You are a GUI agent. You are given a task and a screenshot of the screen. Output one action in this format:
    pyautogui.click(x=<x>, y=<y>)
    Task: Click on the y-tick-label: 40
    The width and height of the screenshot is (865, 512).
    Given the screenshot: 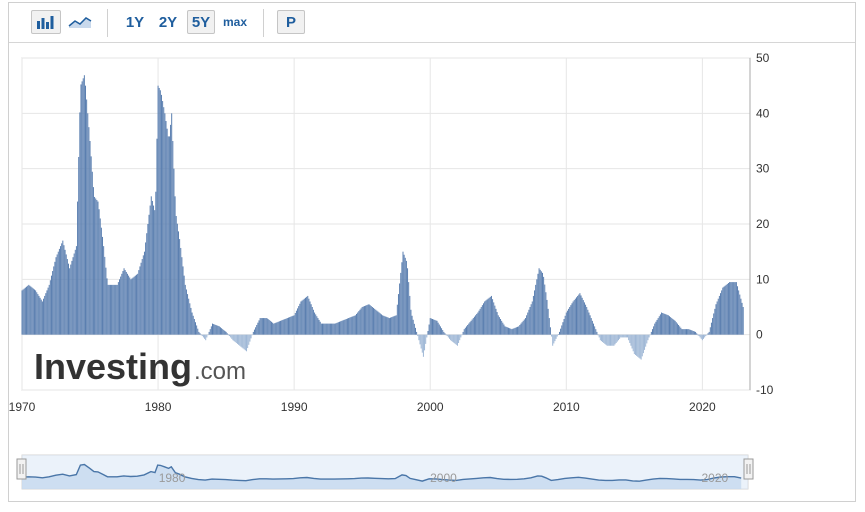 What is the action you would take?
    pyautogui.click(x=763, y=113)
    